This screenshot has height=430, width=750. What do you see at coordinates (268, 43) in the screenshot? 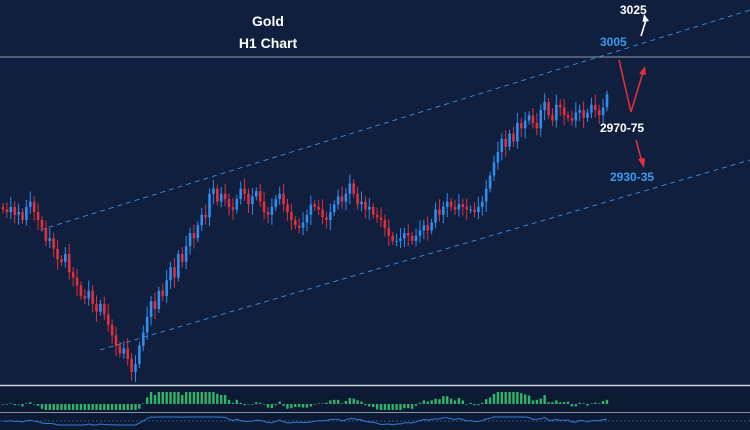
I see `chart-subtitle: H1 Chart` at bounding box center [268, 43].